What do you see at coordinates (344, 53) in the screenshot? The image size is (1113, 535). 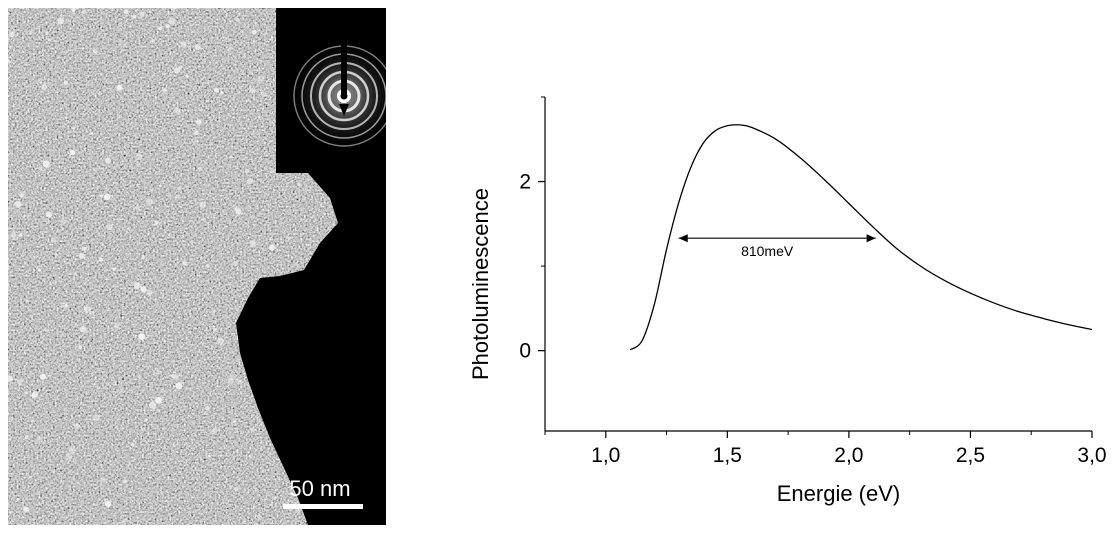 I see `beam-stopper` at bounding box center [344, 53].